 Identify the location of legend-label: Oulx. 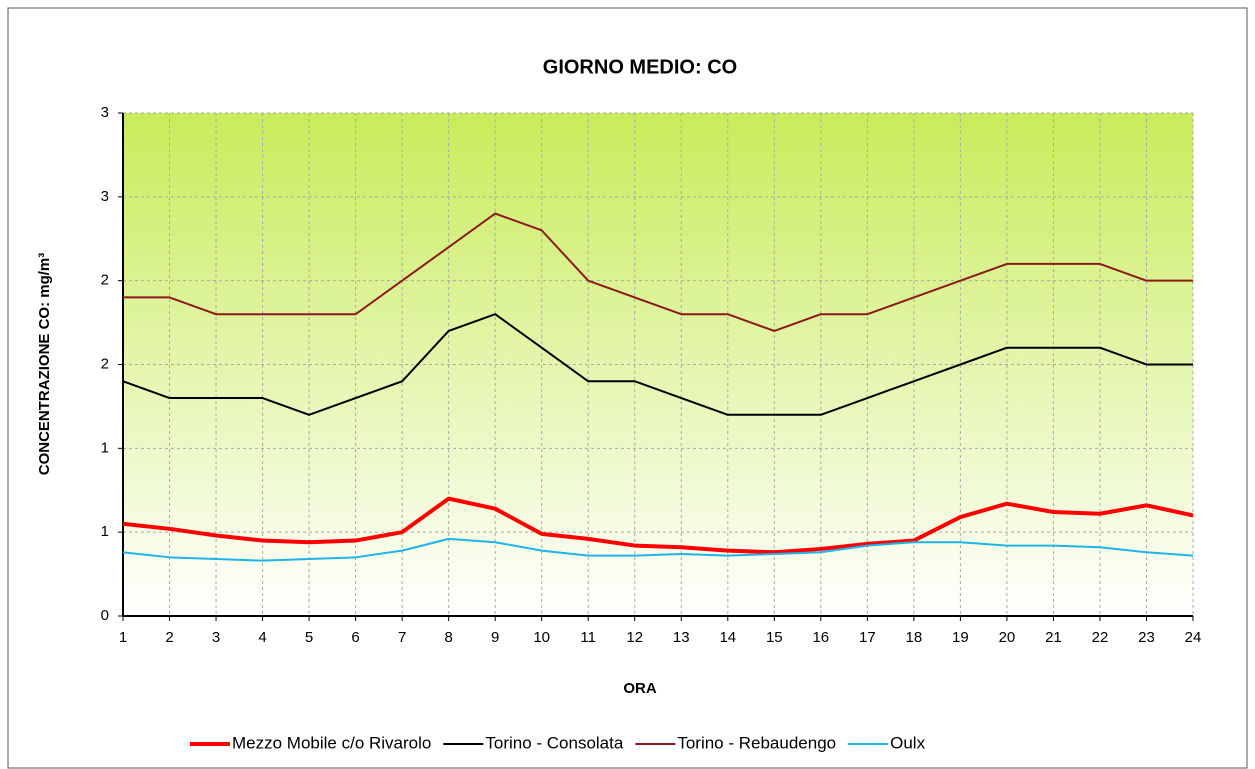
(907, 742).